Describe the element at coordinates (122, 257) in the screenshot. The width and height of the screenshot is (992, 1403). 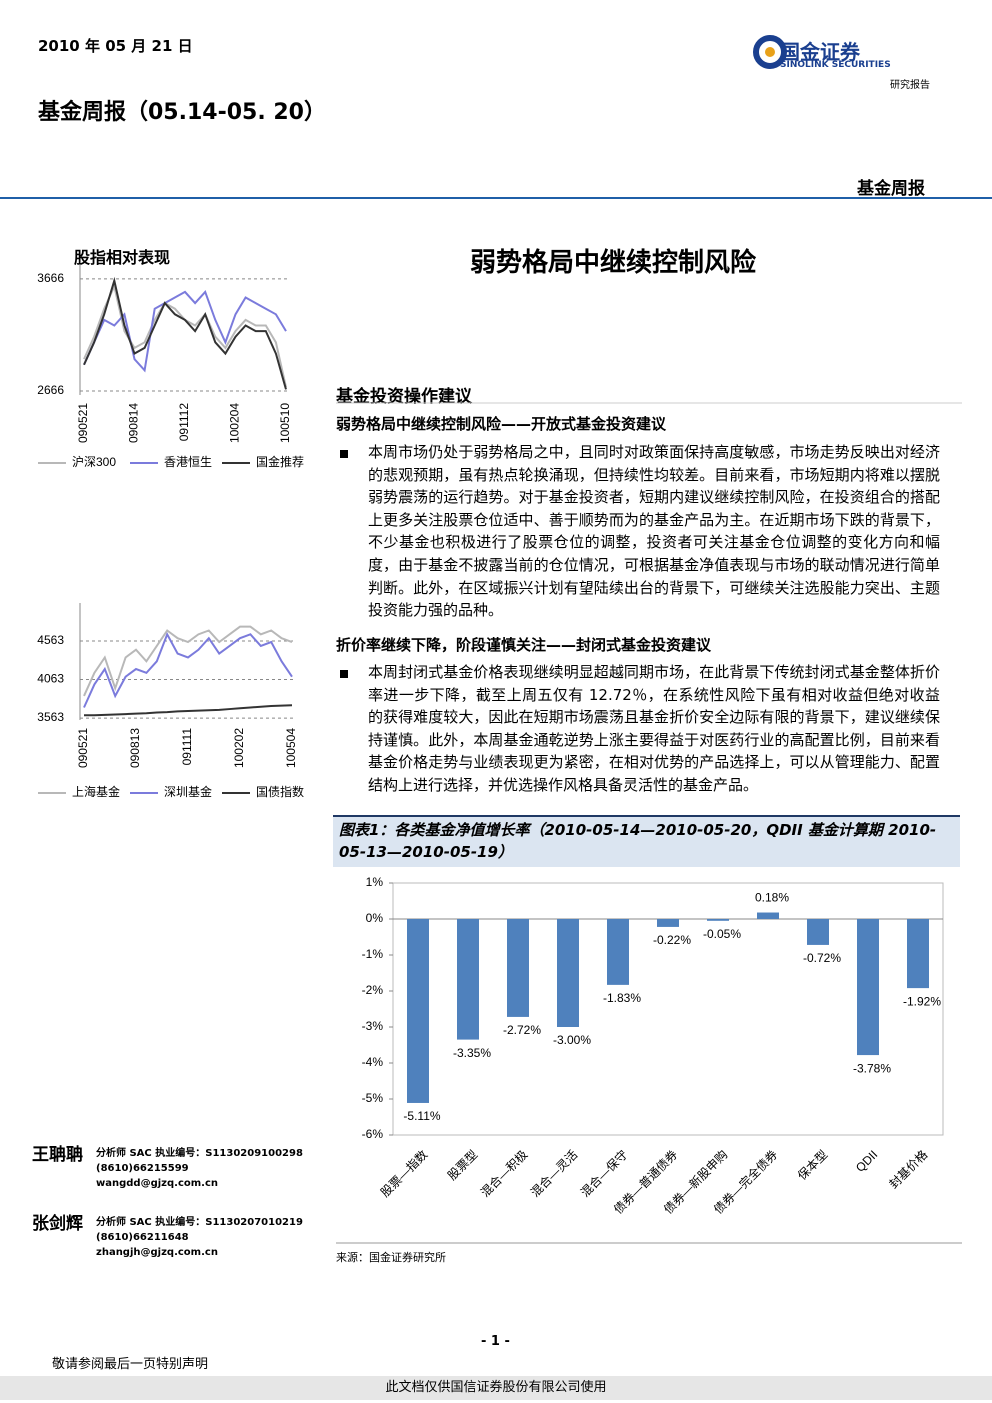
I see `chart-title: 股指相对表现` at that location.